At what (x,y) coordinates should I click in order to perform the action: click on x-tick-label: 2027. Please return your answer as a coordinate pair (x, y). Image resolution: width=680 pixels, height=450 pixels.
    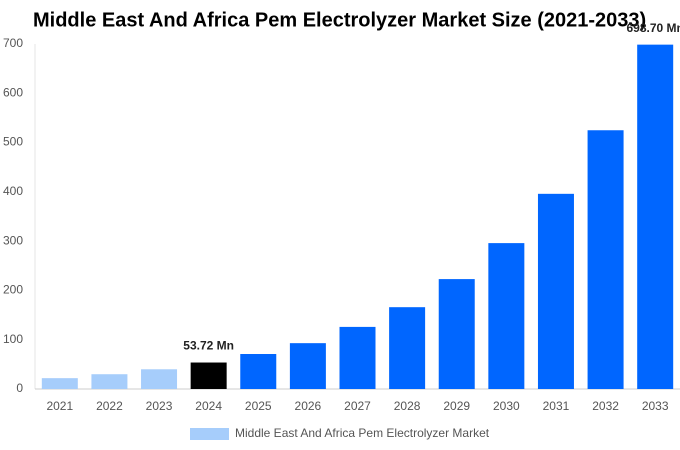
    Looking at the image, I should click on (357, 406).